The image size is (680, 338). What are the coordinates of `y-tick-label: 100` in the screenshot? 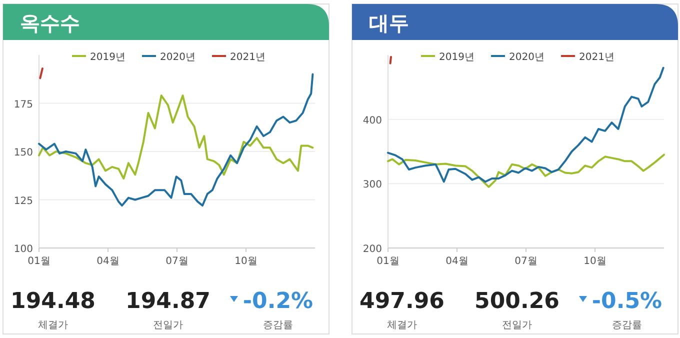 It's located at (23, 249).